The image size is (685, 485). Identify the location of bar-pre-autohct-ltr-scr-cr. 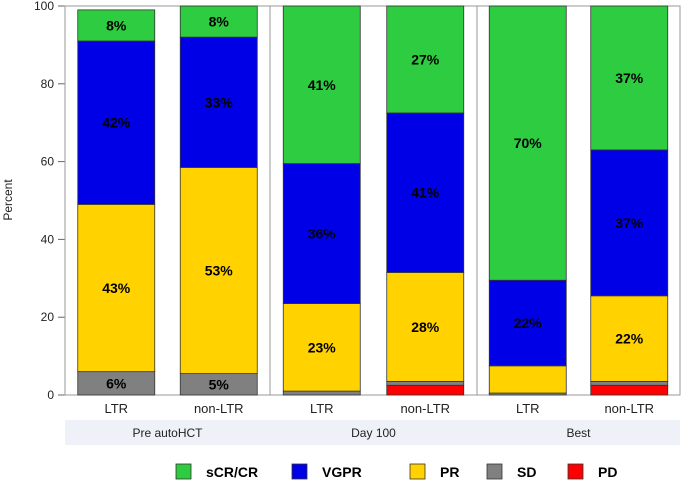
(116, 25).